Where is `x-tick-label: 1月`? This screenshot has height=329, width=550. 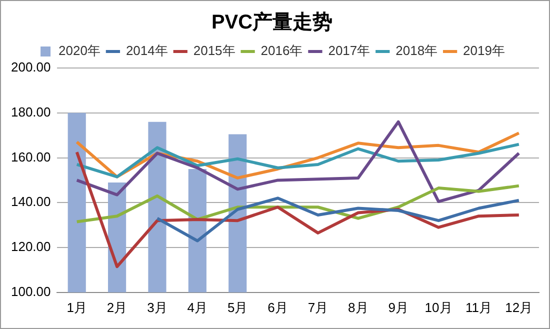 x-tick-label: 1月 is located at coordinates (76, 307).